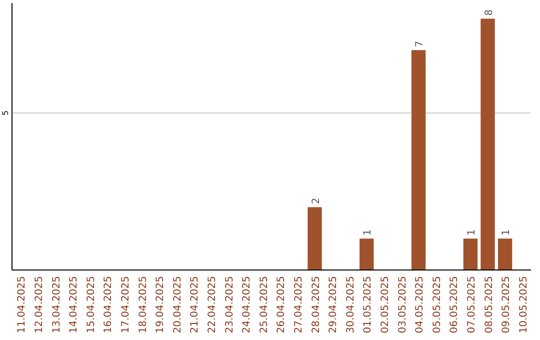  I want to click on x-tick-label: 12.04.2025, so click(39, 305).